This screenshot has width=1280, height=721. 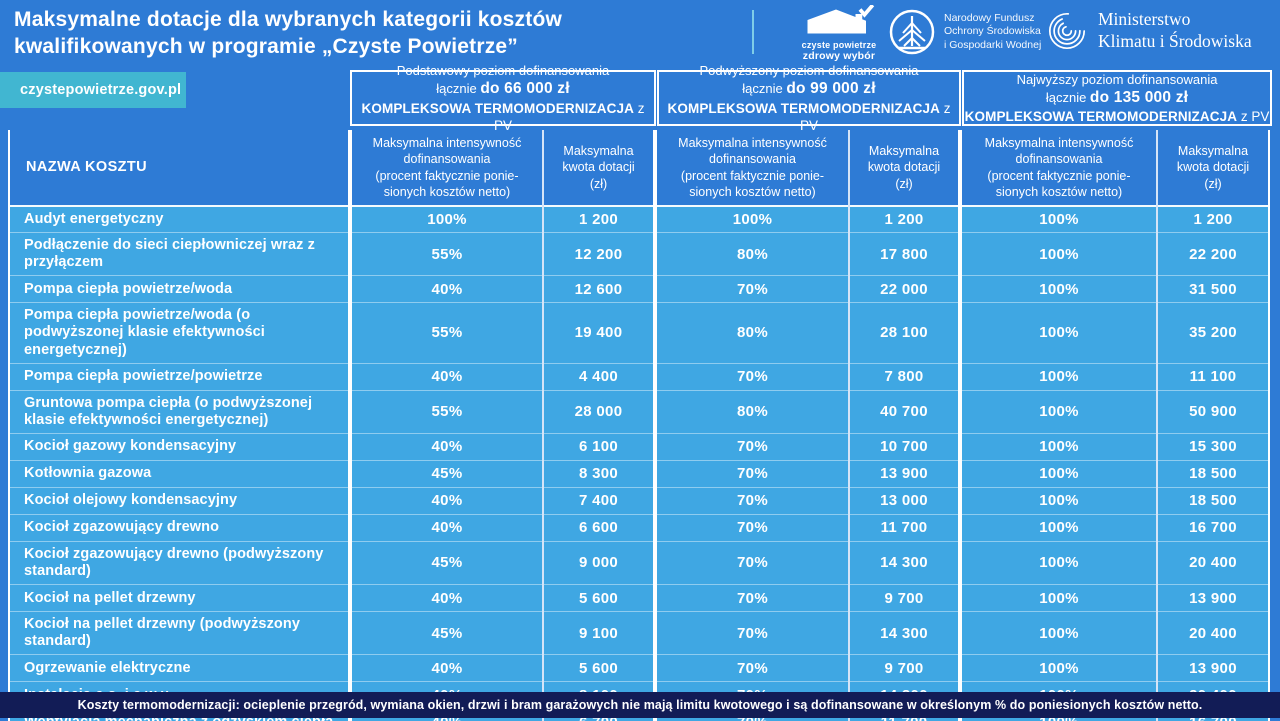 What do you see at coordinates (179, 219) in the screenshot?
I see `cost-name-cell: Audyt energetyczny` at bounding box center [179, 219].